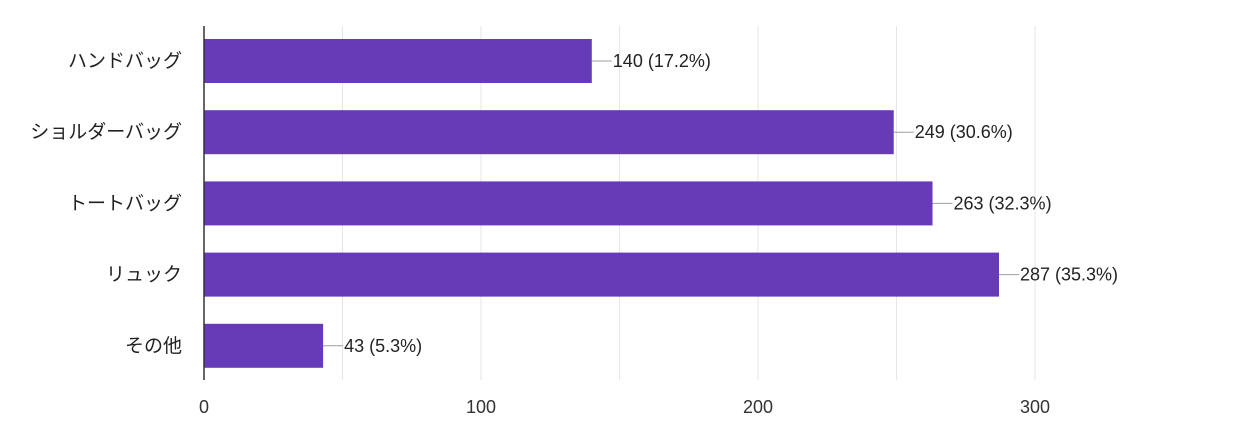 The image size is (1242, 436). I want to click on x-tick-label: 0, so click(204, 407).